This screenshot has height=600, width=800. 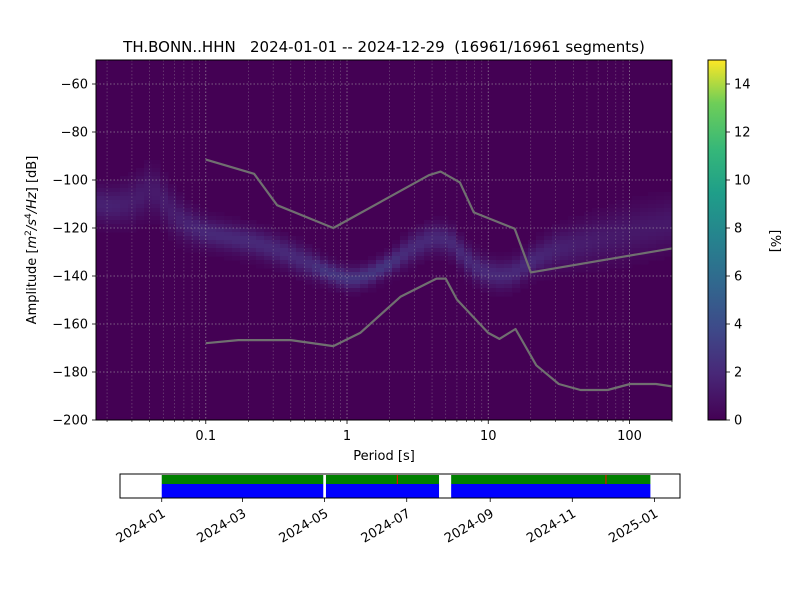 I want to click on timeline-used-segment, so click(x=382, y=479).